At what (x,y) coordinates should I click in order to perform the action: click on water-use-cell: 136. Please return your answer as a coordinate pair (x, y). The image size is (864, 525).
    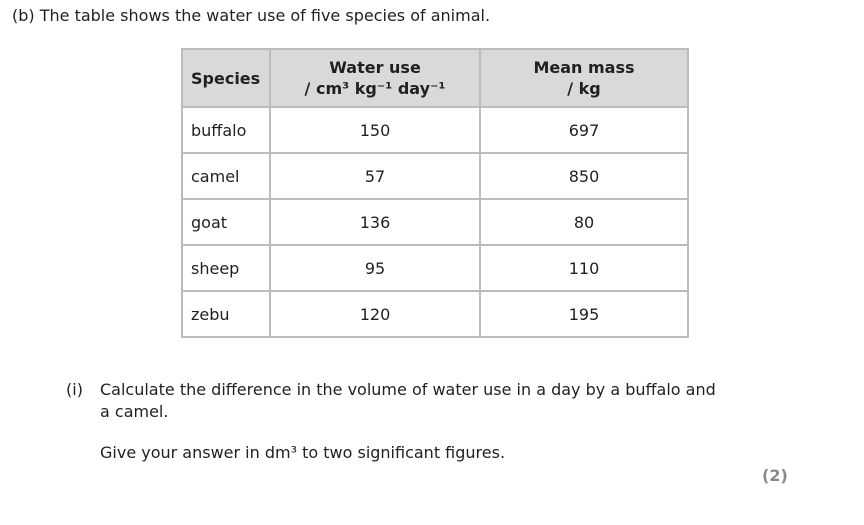
    Looking at the image, I should click on (375, 222).